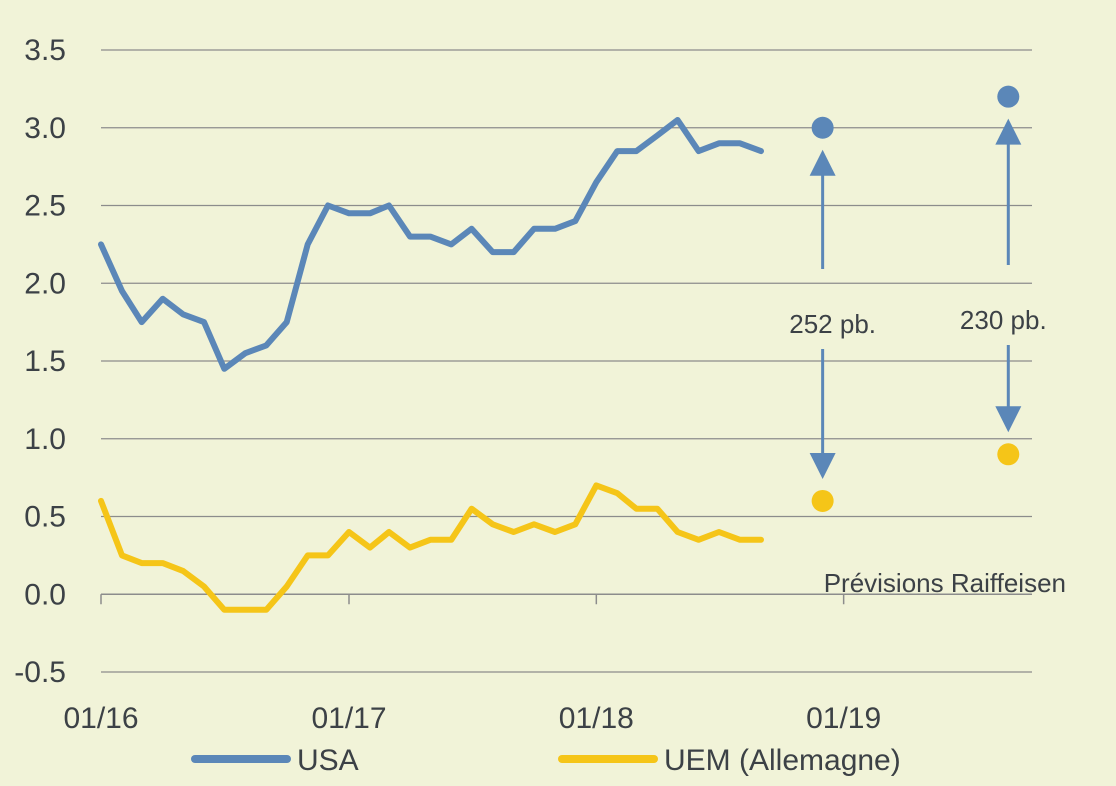  Describe the element at coordinates (348, 718) in the screenshot. I see `x-tick-label: 01/17` at that location.